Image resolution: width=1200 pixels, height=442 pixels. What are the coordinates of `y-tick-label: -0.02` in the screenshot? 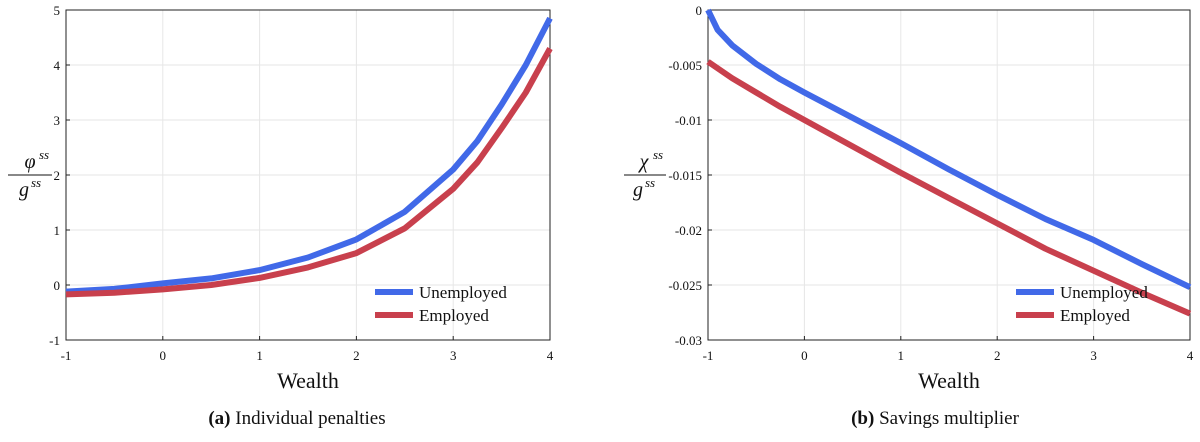 It's located at (688, 230).